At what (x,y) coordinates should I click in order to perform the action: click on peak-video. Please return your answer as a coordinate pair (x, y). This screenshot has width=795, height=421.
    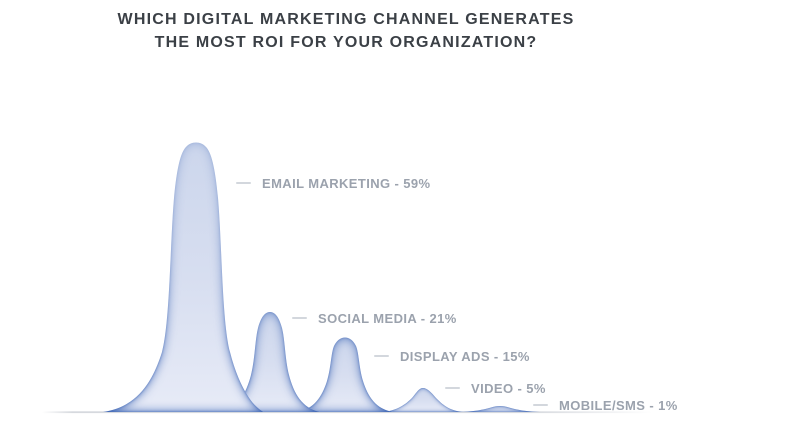
    Looking at the image, I should click on (423, 400).